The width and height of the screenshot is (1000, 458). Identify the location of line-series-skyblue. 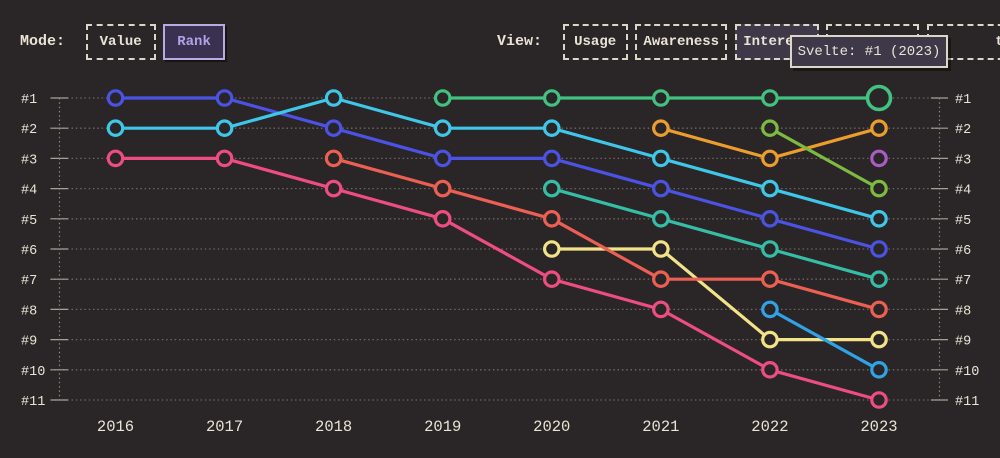
(824, 339).